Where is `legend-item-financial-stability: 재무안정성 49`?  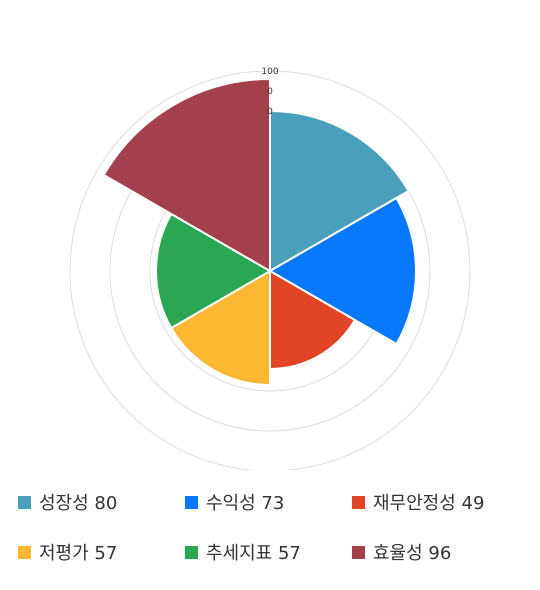 legend-item-financial-stability: 재무안정성 49 is located at coordinates (418, 502).